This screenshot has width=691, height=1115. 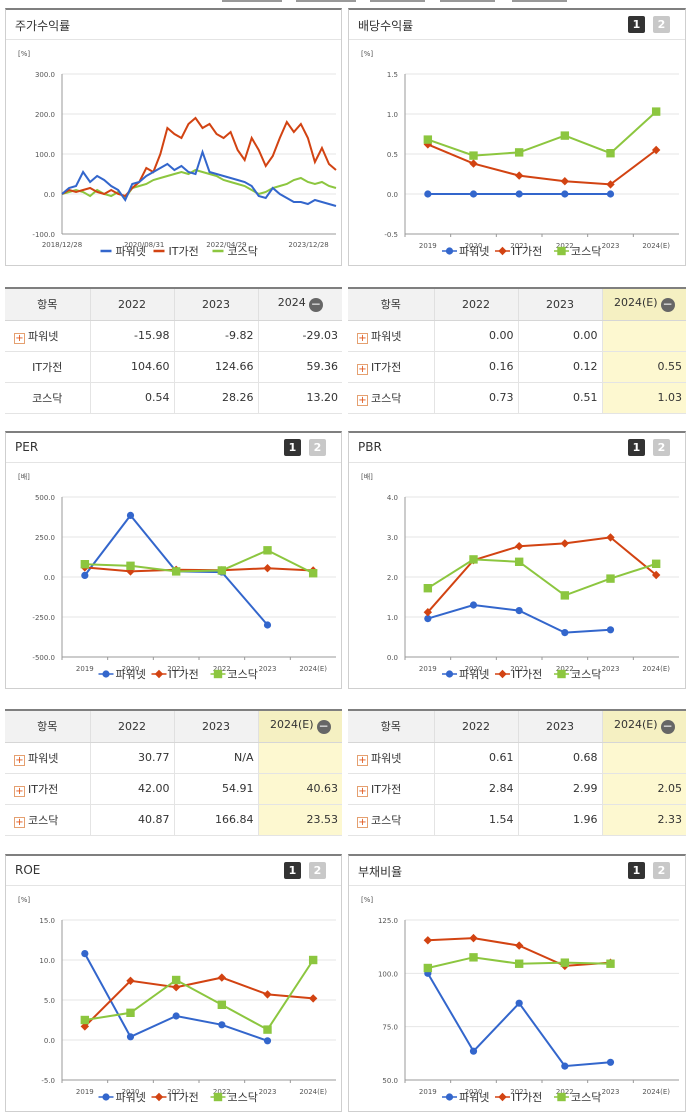 What do you see at coordinates (386, 758) in the screenshot?
I see `row-name: 파워넷` at bounding box center [386, 758].